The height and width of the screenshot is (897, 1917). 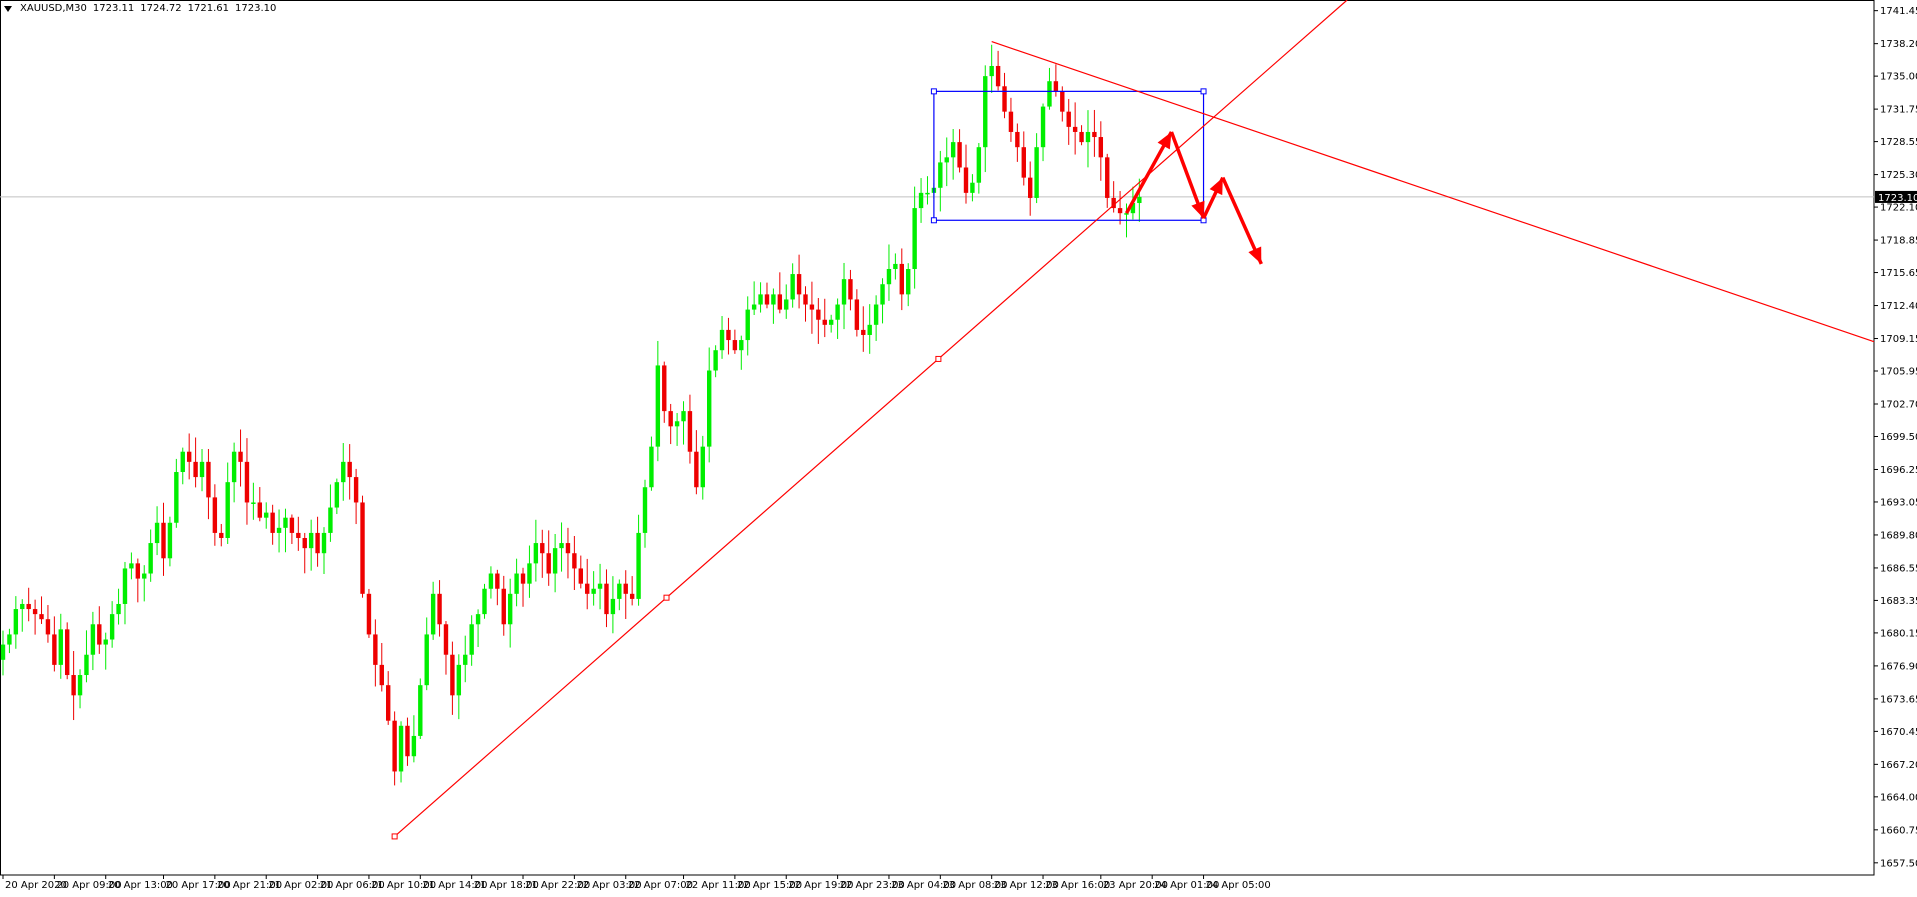 I want to click on y-tick-label: 1673.65, so click(x=1898, y=699).